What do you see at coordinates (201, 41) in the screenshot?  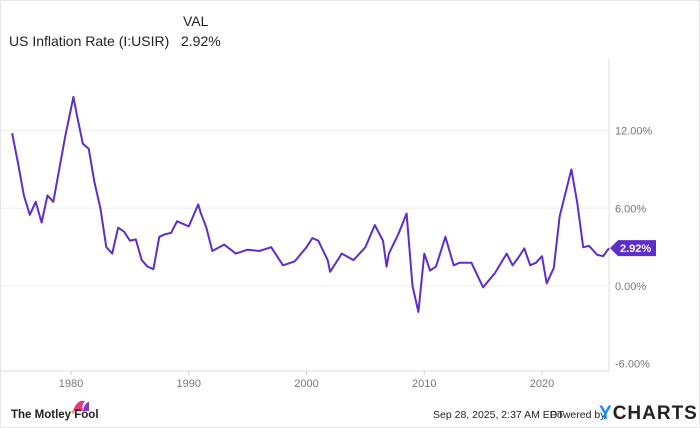 I see `legend-series-value: 2.92%` at bounding box center [201, 41].